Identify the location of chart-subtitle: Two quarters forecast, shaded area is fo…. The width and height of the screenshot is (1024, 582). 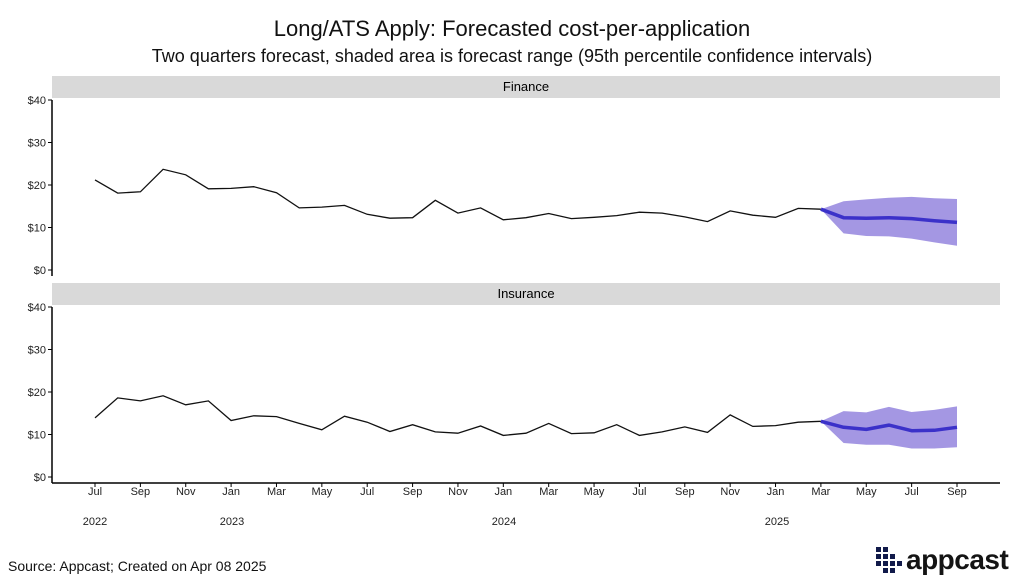
(512, 56).